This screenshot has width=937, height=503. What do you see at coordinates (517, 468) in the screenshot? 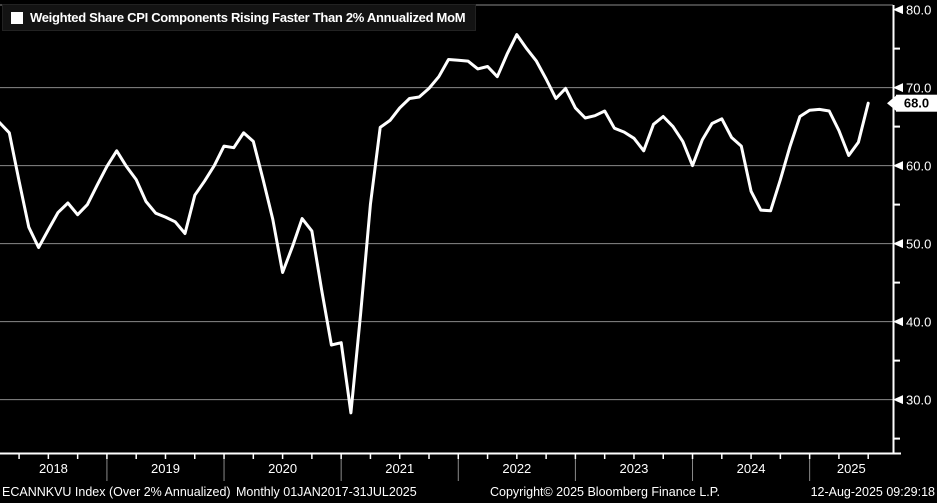
I see `x-axis-year-label: 2022` at bounding box center [517, 468].